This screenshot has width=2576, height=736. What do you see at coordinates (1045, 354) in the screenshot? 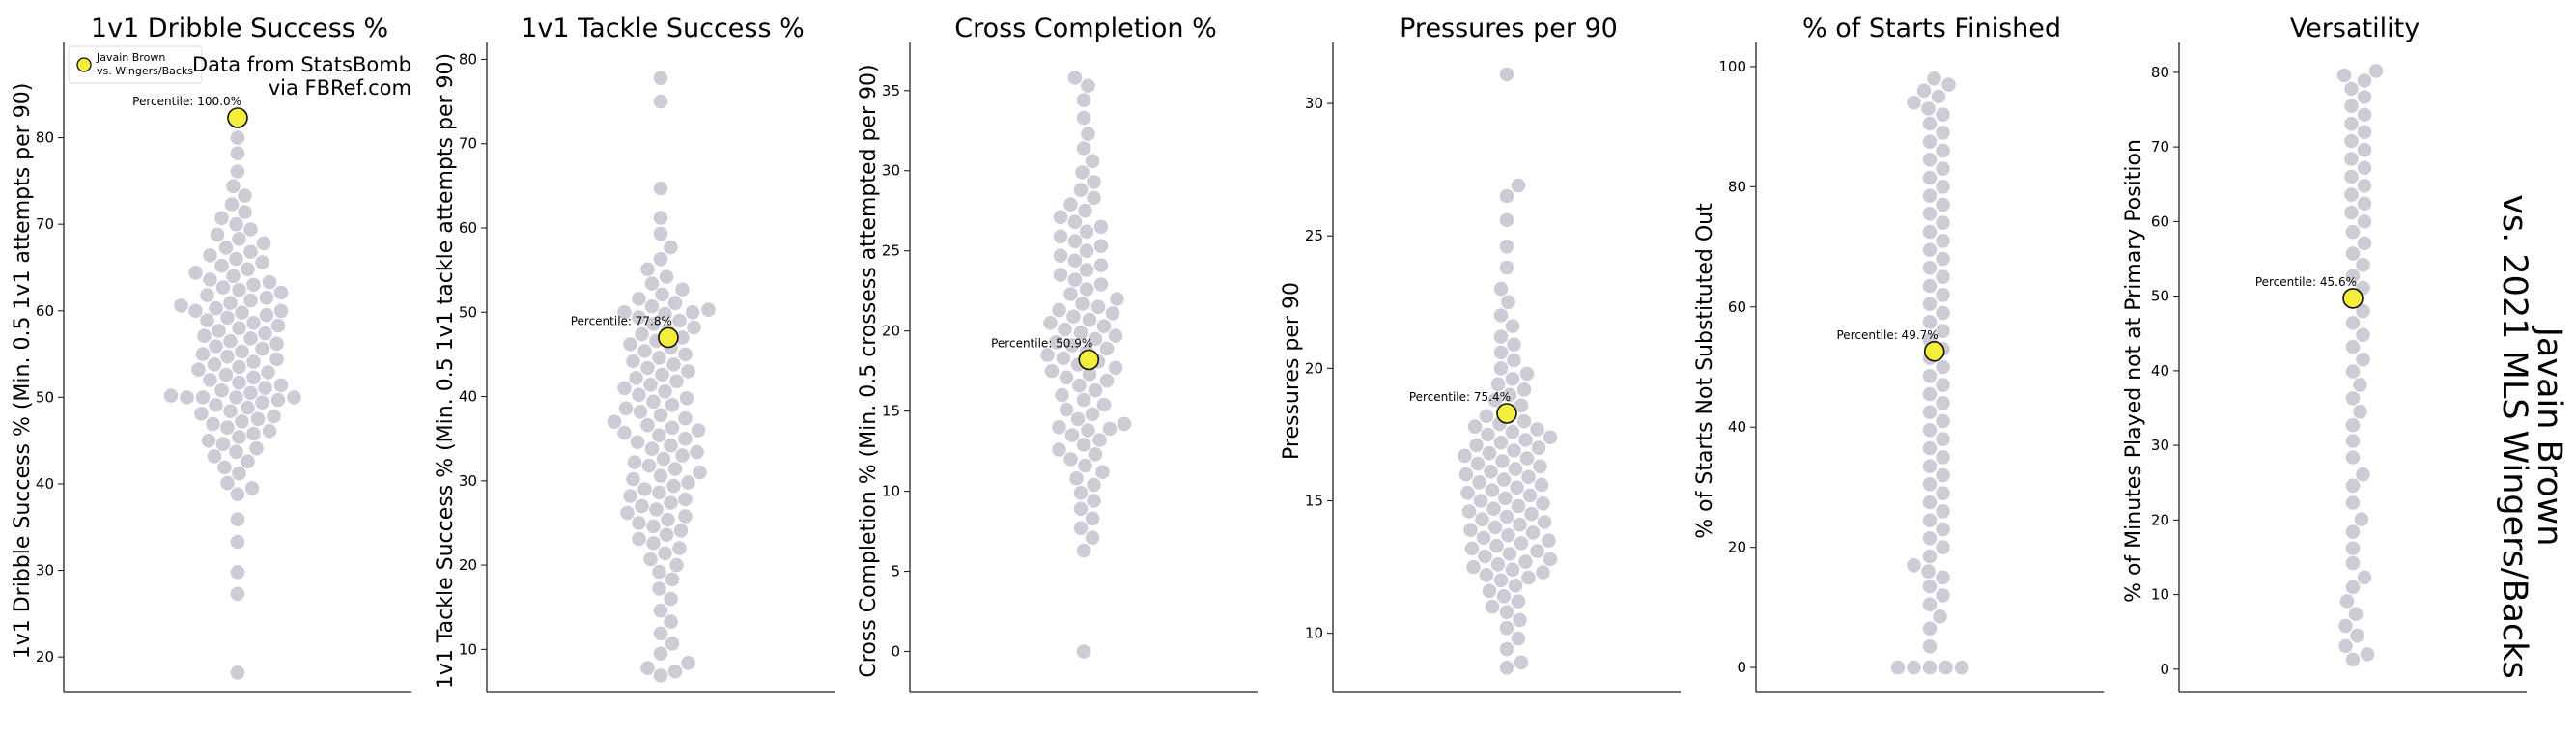
I see `highlight-point: Percentile: 50.9%` at bounding box center [1045, 354].